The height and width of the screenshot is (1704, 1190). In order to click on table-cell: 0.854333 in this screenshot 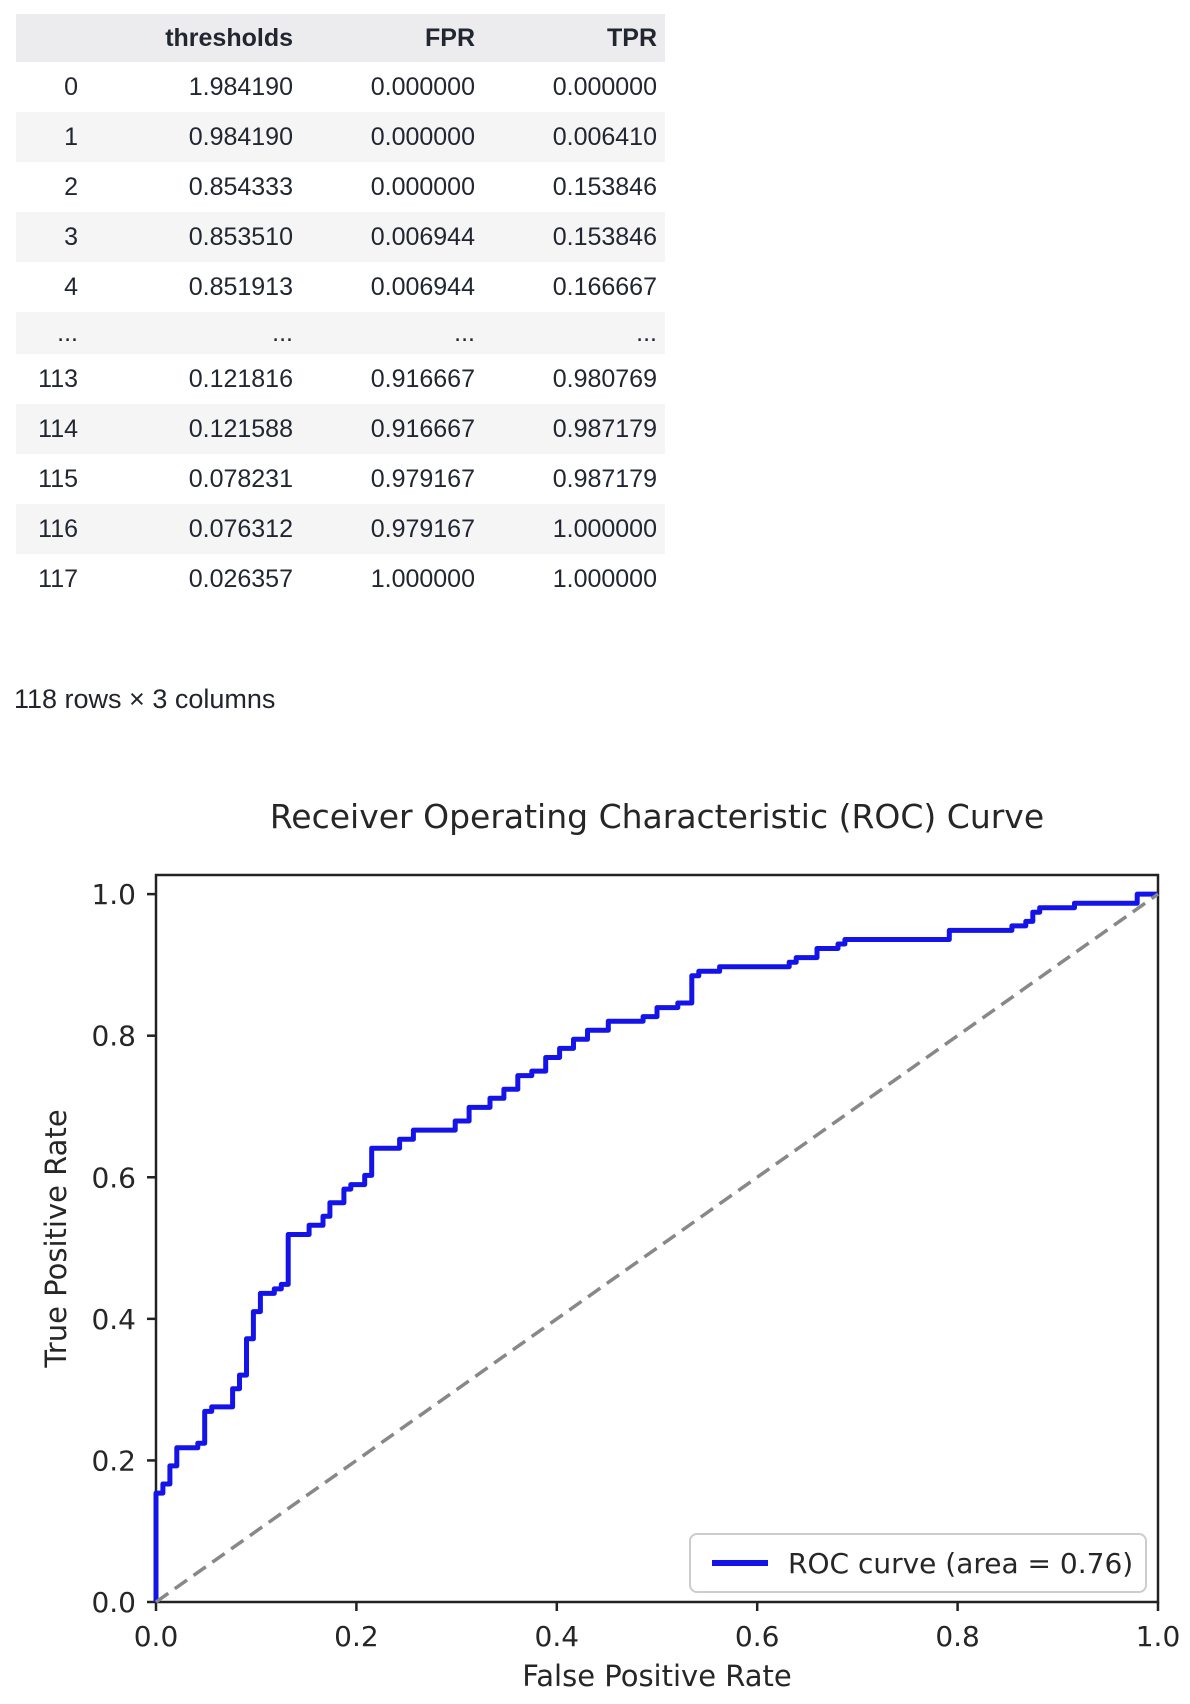, I will do `click(240, 186)`.